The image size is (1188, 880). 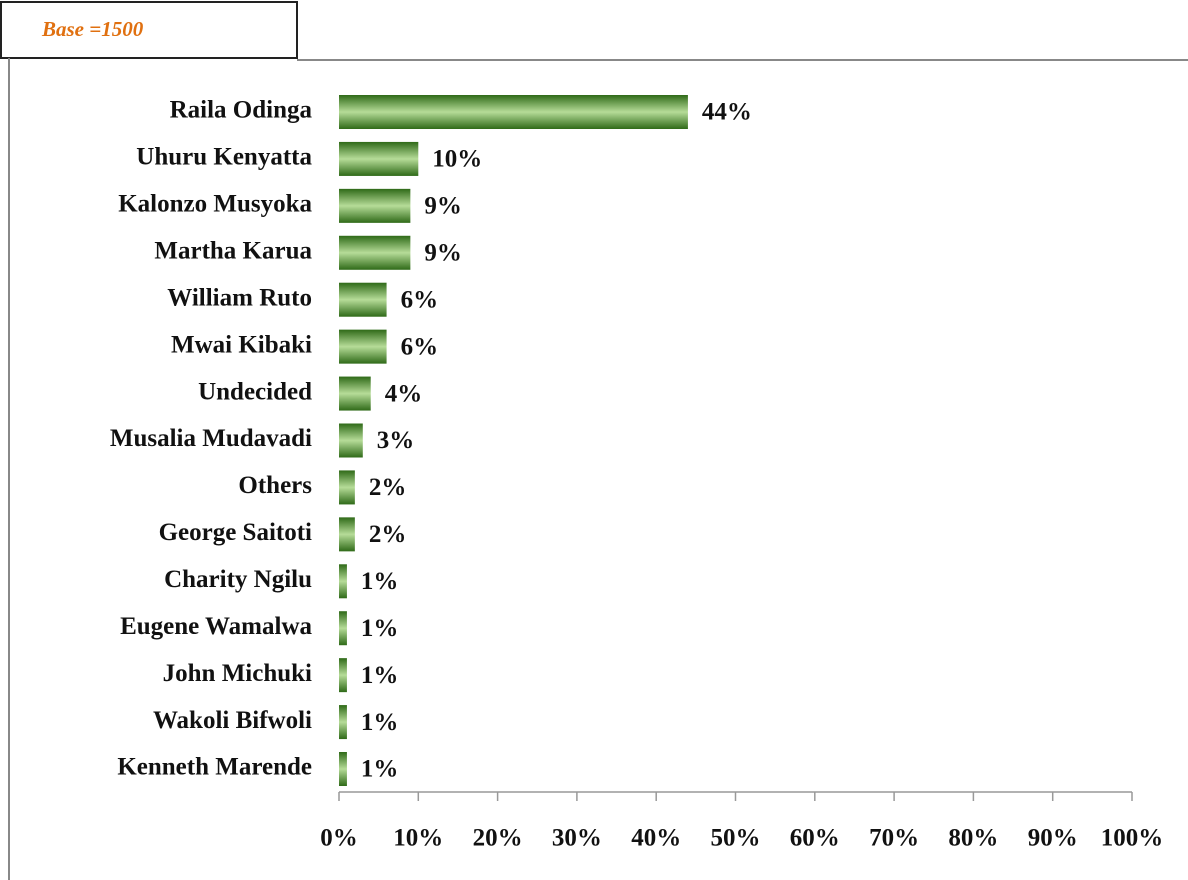 I want to click on annotation: Base =1500, so click(x=92, y=29).